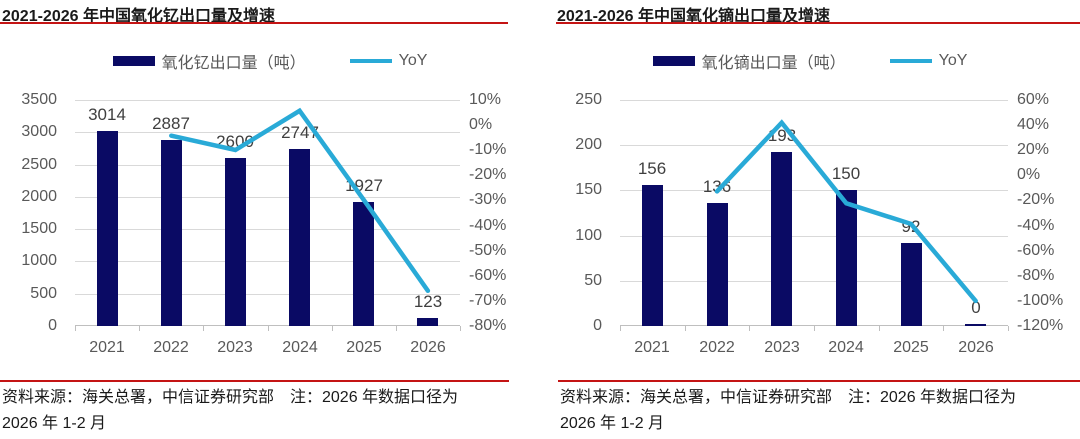 The image size is (1080, 439). Describe the element at coordinates (652, 168) in the screenshot. I see `bar-value-label: 156` at that location.